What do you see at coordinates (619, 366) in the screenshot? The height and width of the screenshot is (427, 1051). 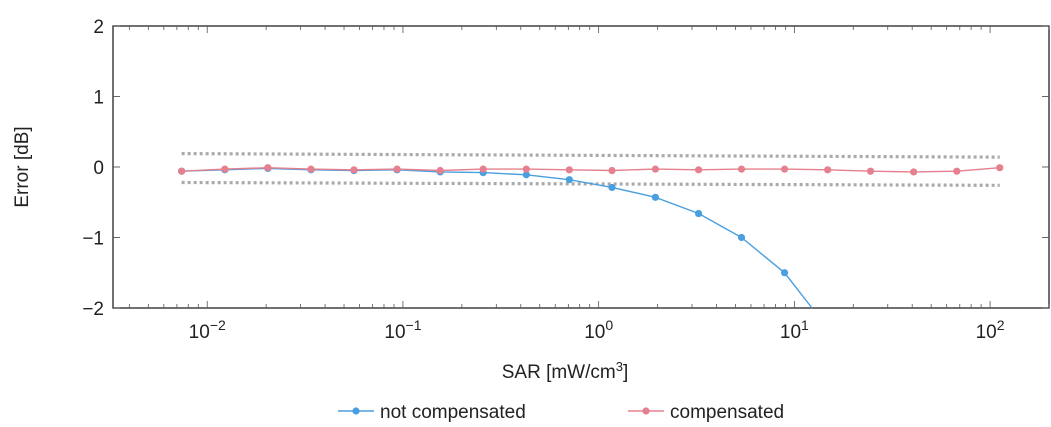 I see `x-axis-title-sup: 3` at bounding box center [619, 366].